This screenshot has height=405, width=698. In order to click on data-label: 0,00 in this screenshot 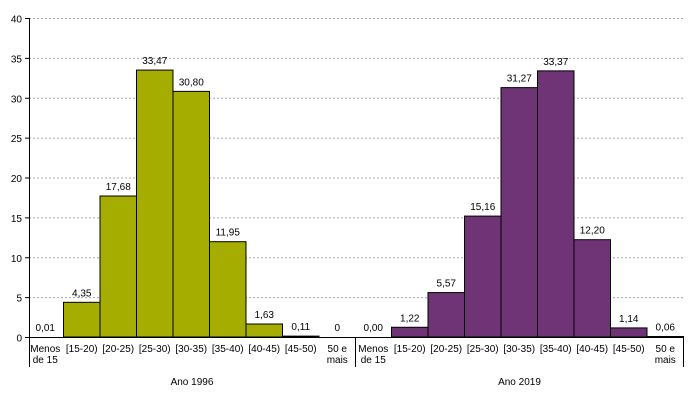, I will do `click(374, 328)`.